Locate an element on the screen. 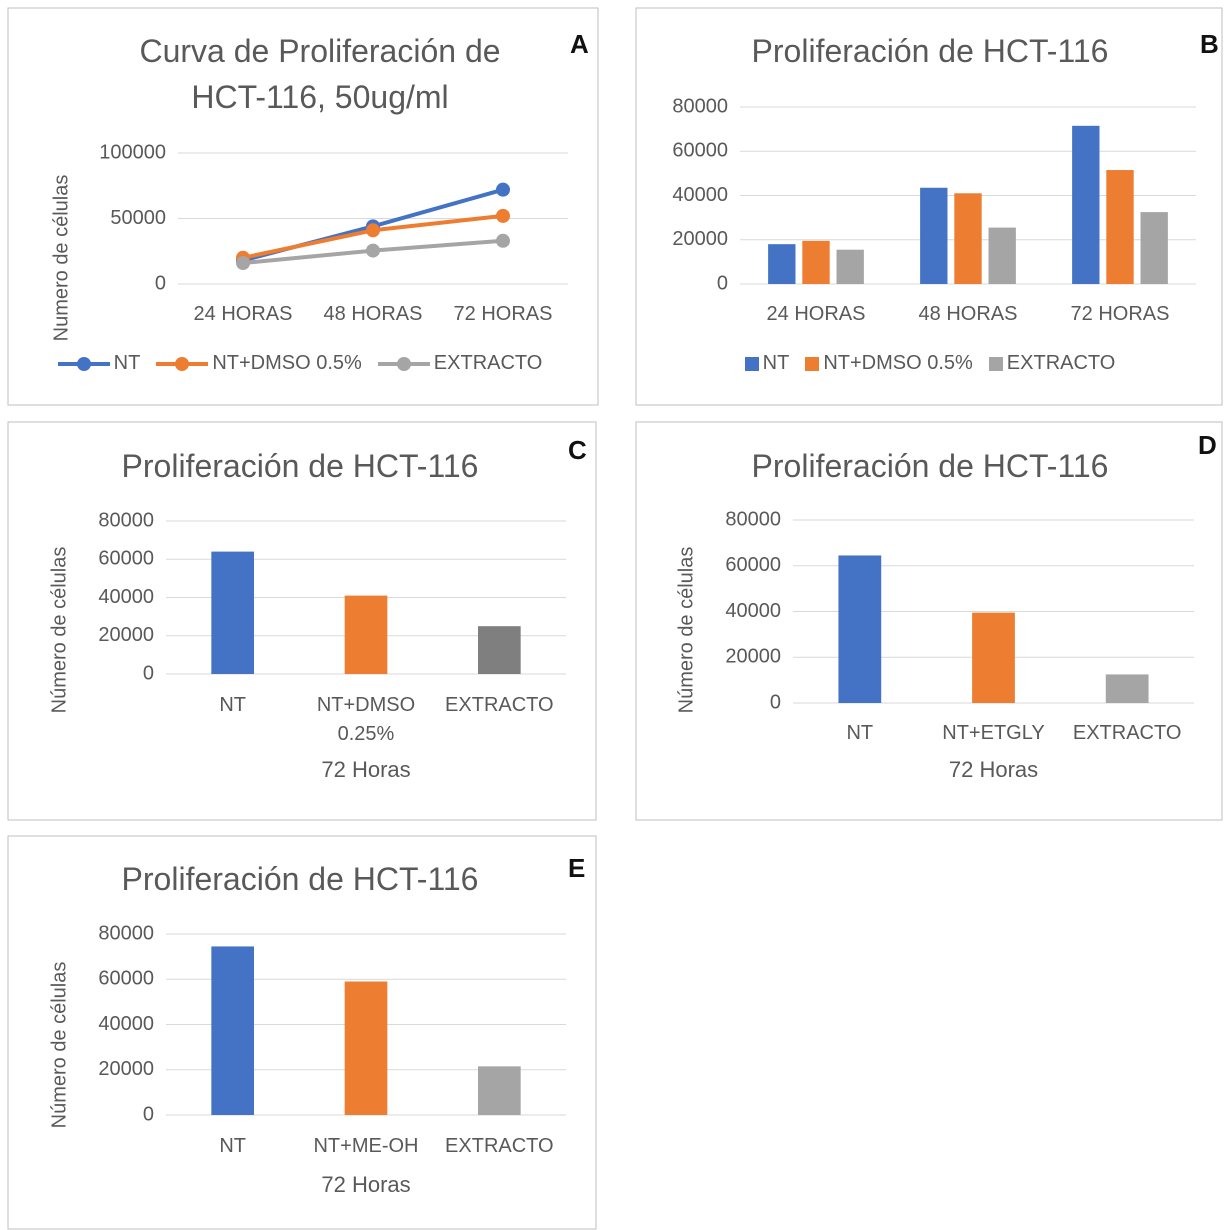 Image resolution: width=1225 pixels, height=1230 pixels. panel-label: E is located at coordinates (576, 868).